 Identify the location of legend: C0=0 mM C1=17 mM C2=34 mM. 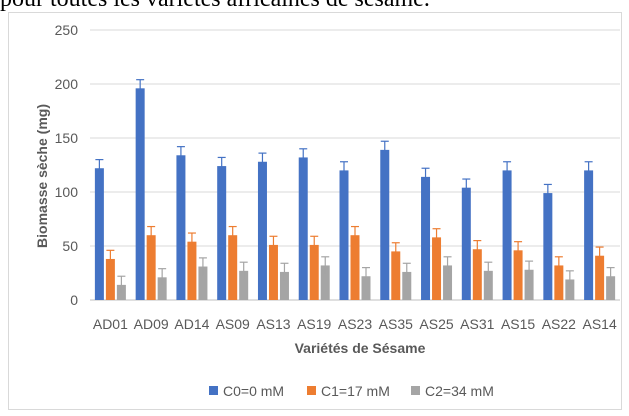
(351, 391).